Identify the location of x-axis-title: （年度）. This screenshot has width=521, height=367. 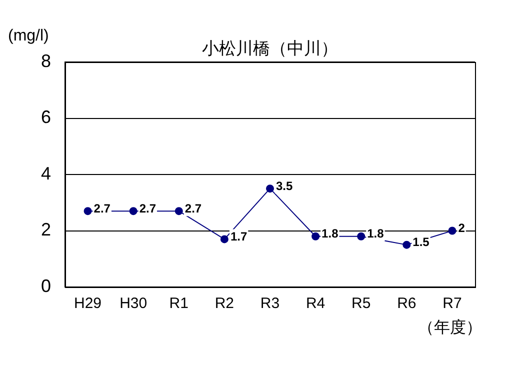
(450, 327).